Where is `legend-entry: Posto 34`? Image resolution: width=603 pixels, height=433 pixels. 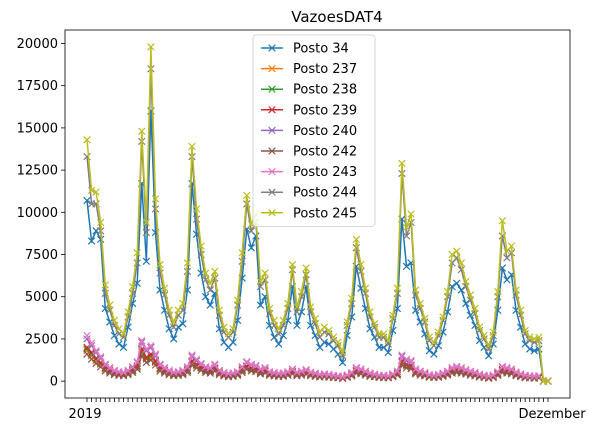 legend-entry: Posto 34 is located at coordinates (305, 49).